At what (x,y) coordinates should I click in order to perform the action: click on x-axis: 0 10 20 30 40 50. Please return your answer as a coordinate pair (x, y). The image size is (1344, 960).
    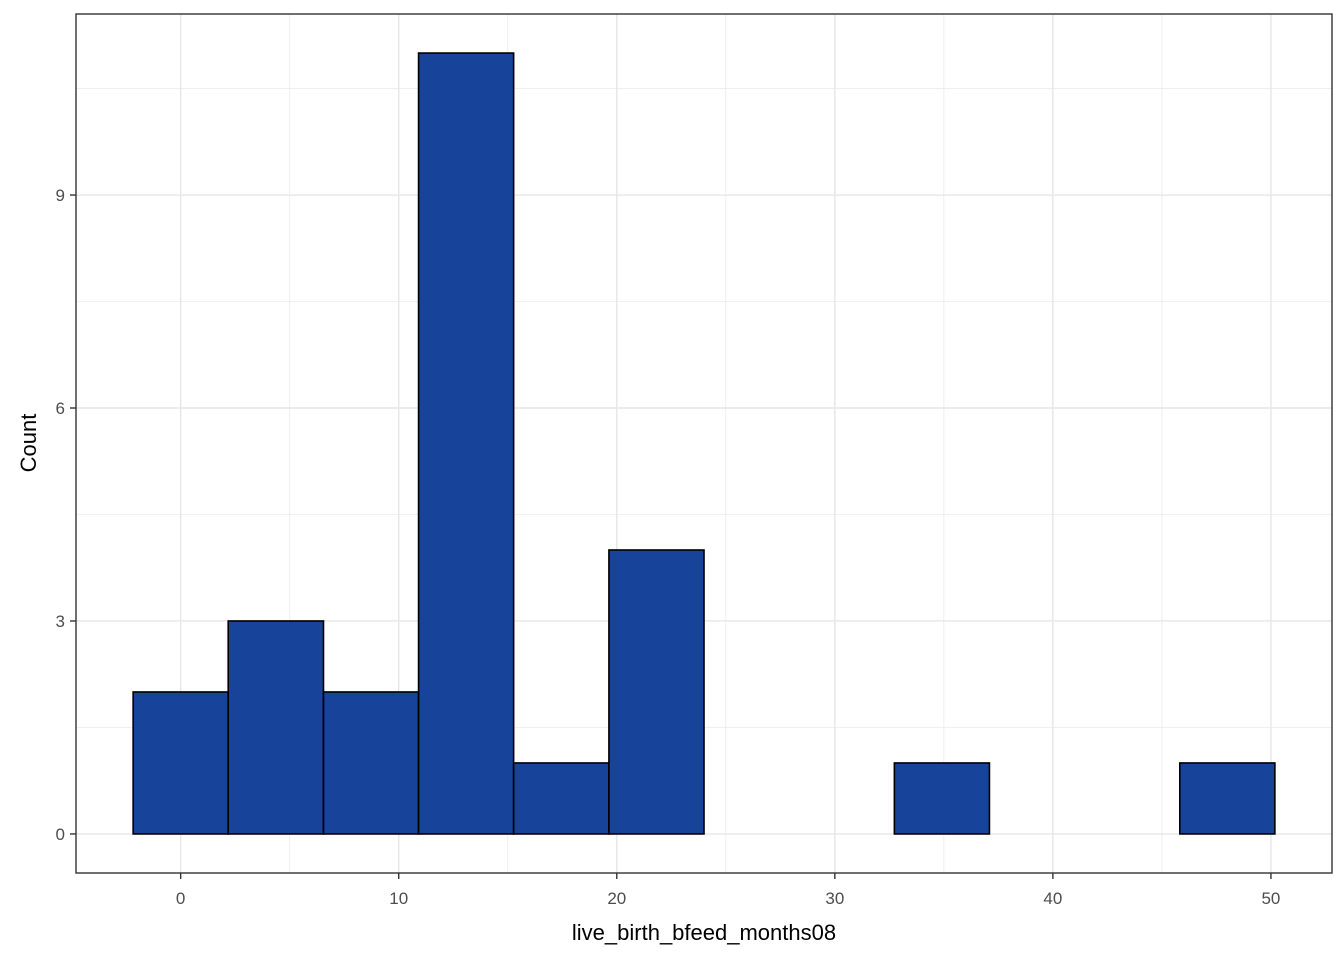
    Looking at the image, I should click on (728, 890).